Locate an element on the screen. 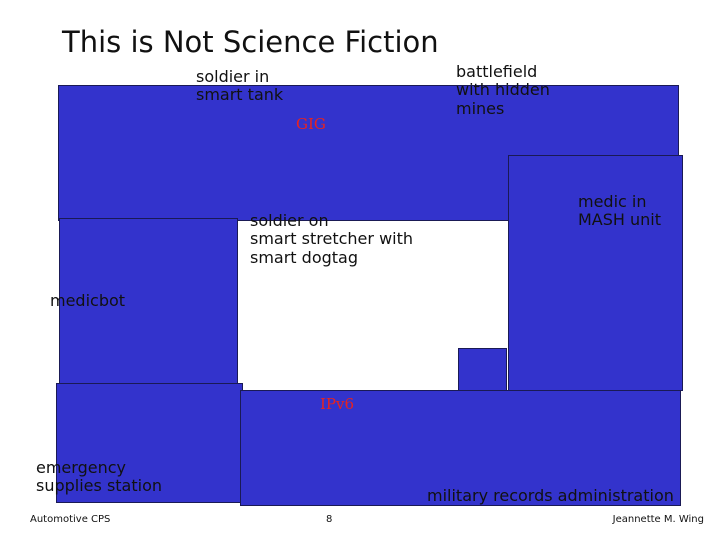 The width and height of the screenshot is (720, 540). label: military records administration is located at coordinates (550, 495).